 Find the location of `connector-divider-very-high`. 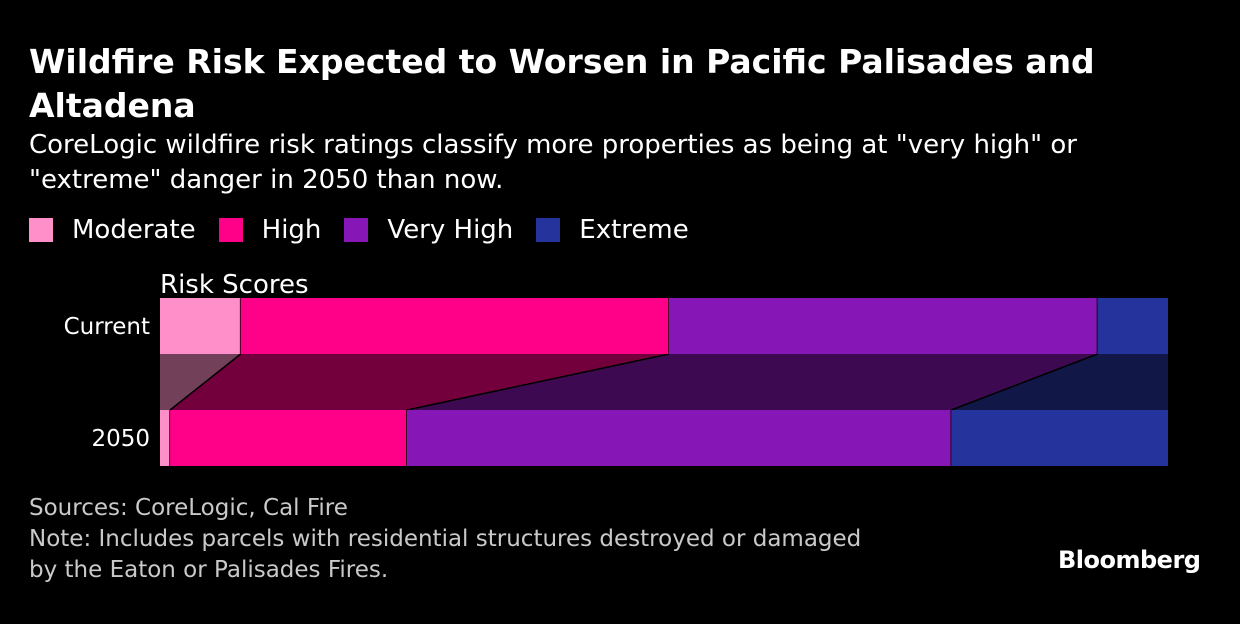

connector-divider-very-high is located at coordinates (1024, 382).